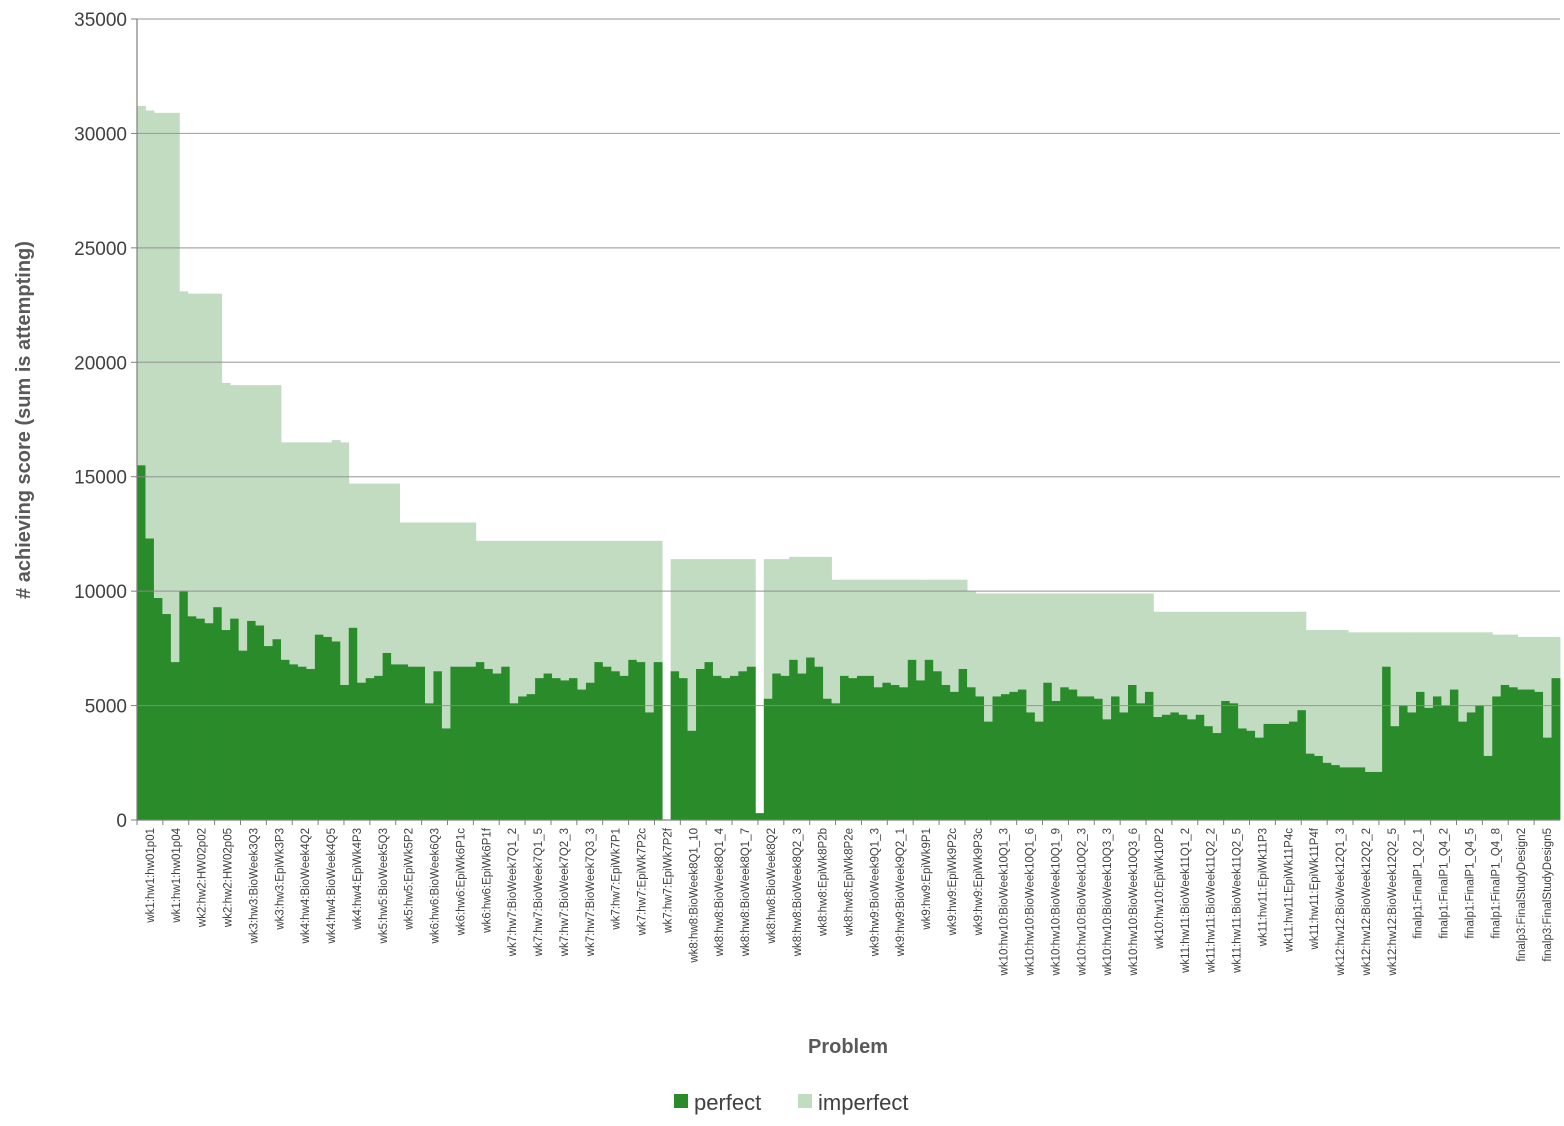 This screenshot has width=1564, height=1126. What do you see at coordinates (643, 882) in the screenshot?
I see `x-tick-label: wk7:hw7:EpiWk7P2c` at bounding box center [643, 882].